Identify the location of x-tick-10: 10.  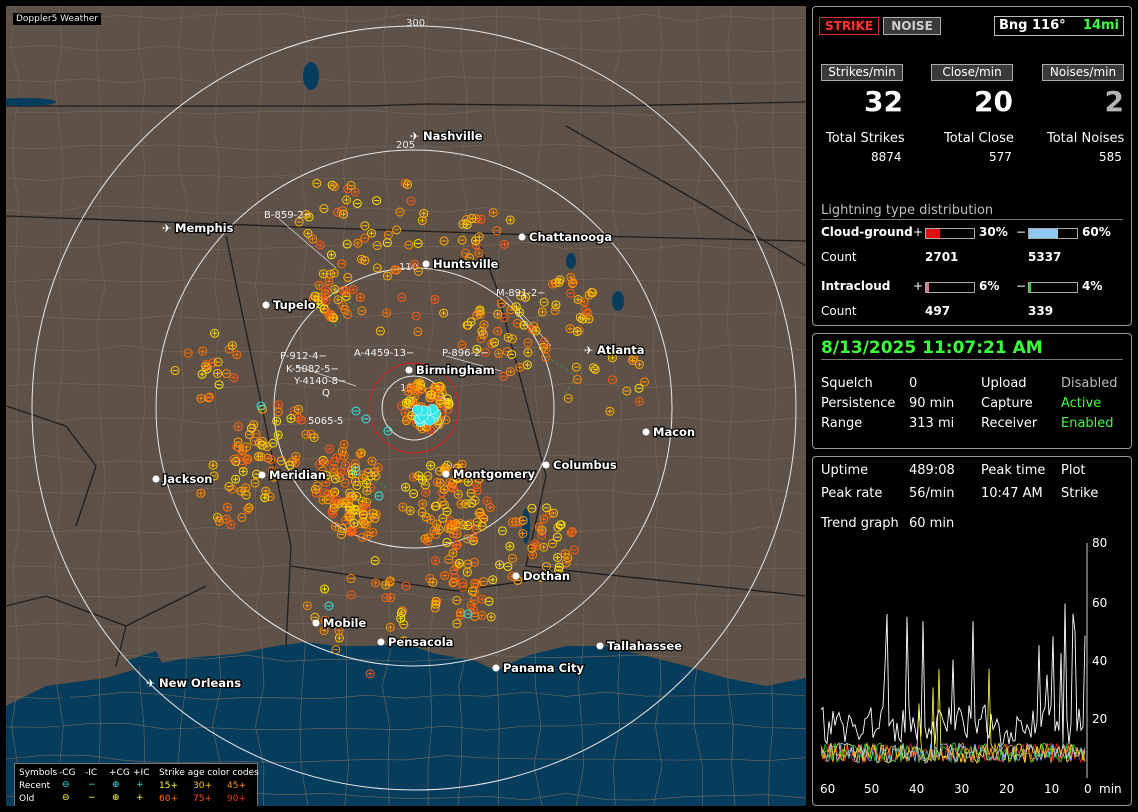
(1051, 789).